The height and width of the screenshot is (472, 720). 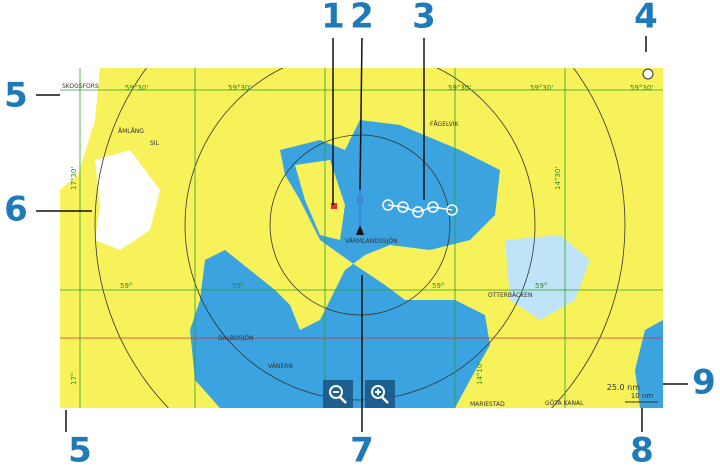 What do you see at coordinates (648, 74) in the screenshot?
I see `north-indicator` at bounding box center [648, 74].